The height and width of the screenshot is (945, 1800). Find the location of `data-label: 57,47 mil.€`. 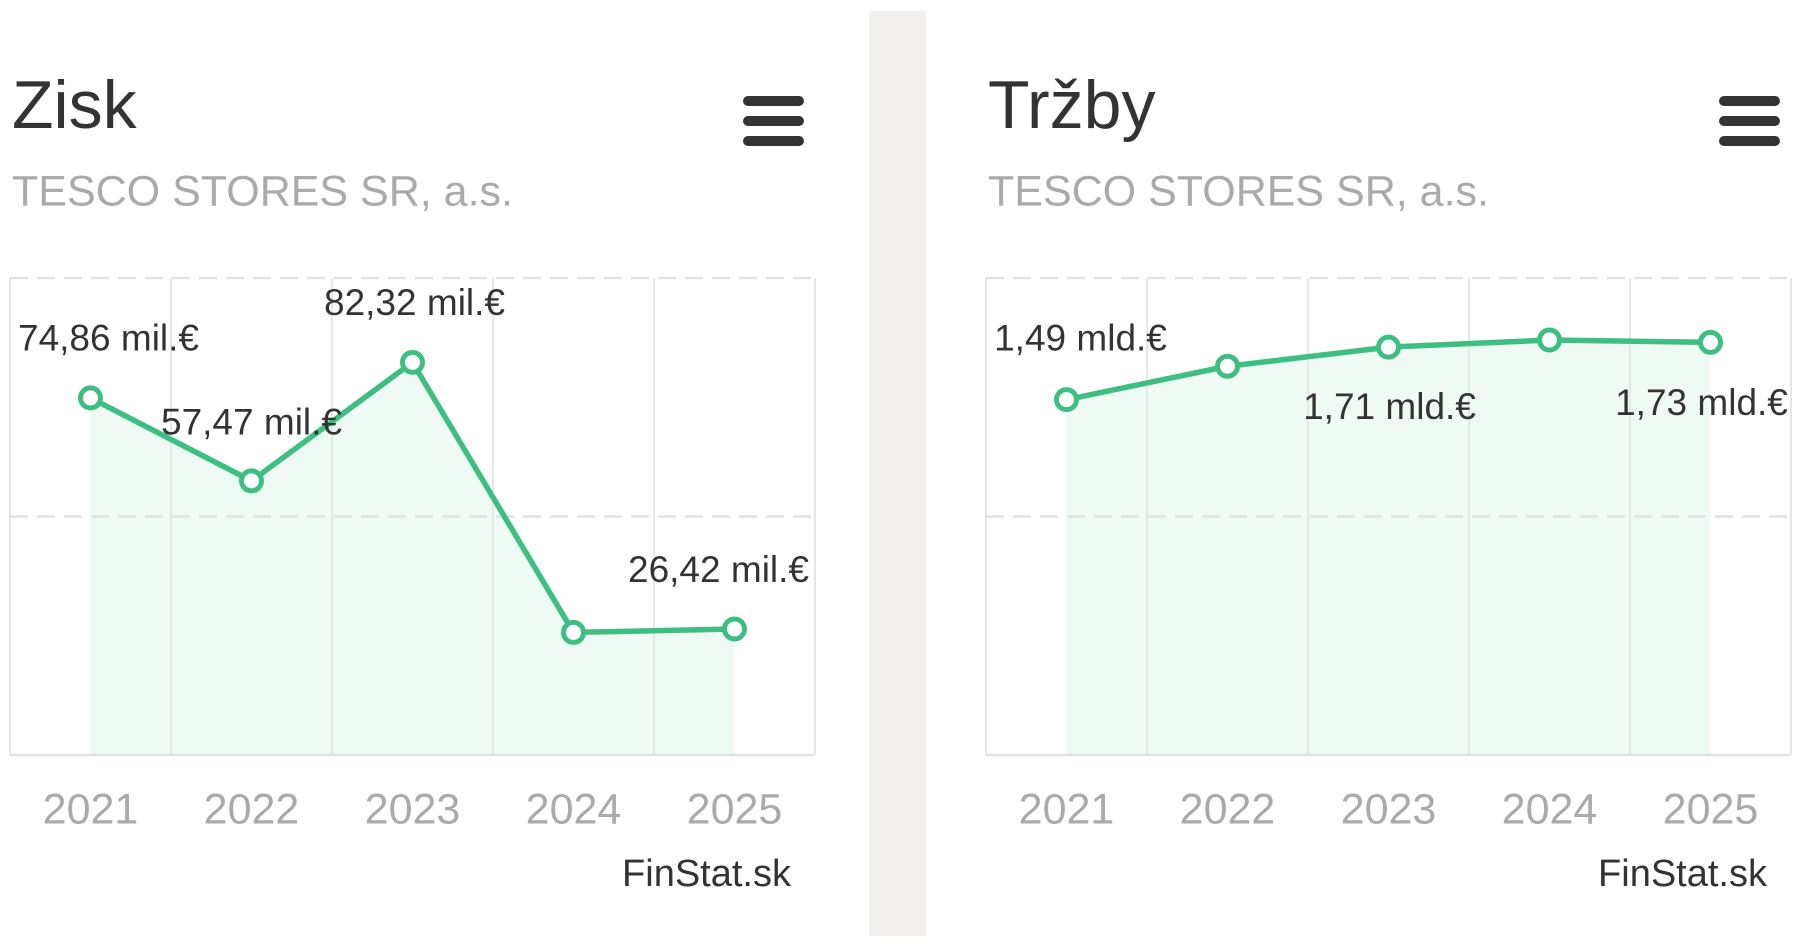

data-label: 57,47 mil.€ is located at coordinates (251, 422).